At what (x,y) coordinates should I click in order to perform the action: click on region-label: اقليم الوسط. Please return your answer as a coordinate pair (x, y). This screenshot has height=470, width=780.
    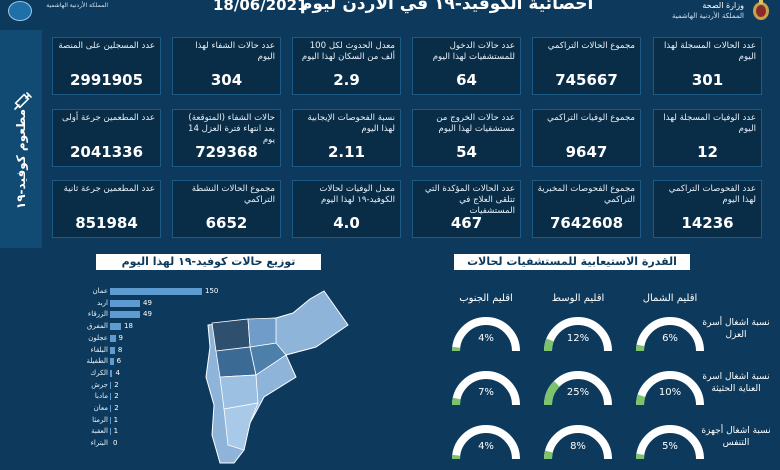
    Looking at the image, I should click on (578, 298).